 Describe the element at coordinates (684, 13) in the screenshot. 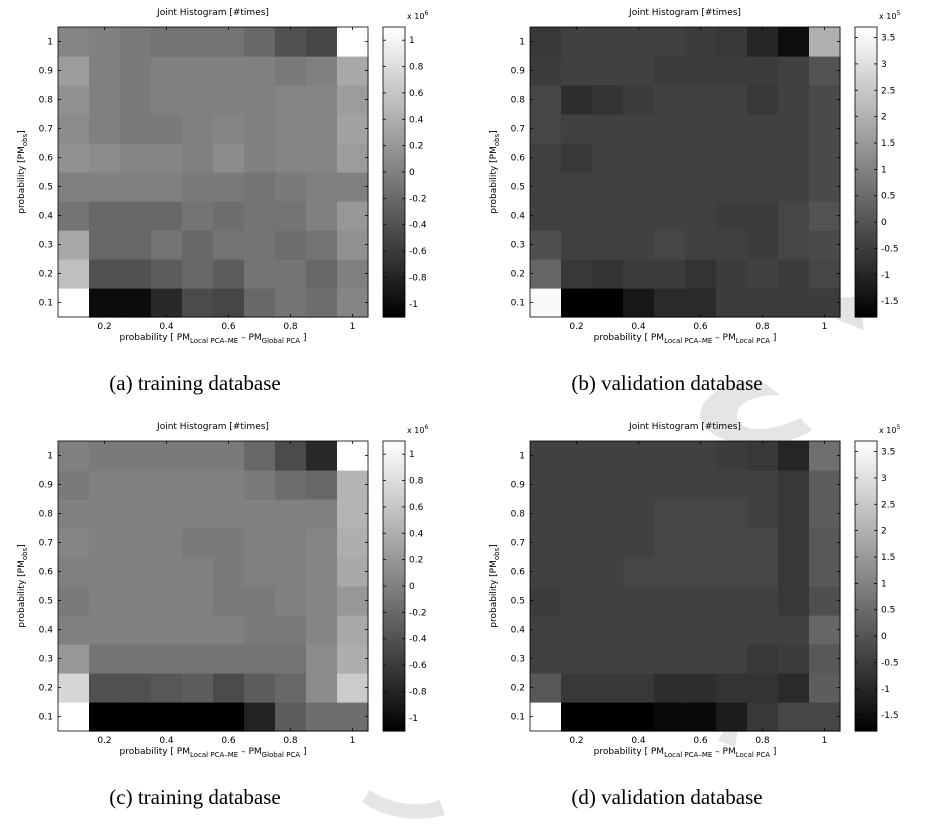

I see `chart-title: Joint Histogram [#times]` at that location.